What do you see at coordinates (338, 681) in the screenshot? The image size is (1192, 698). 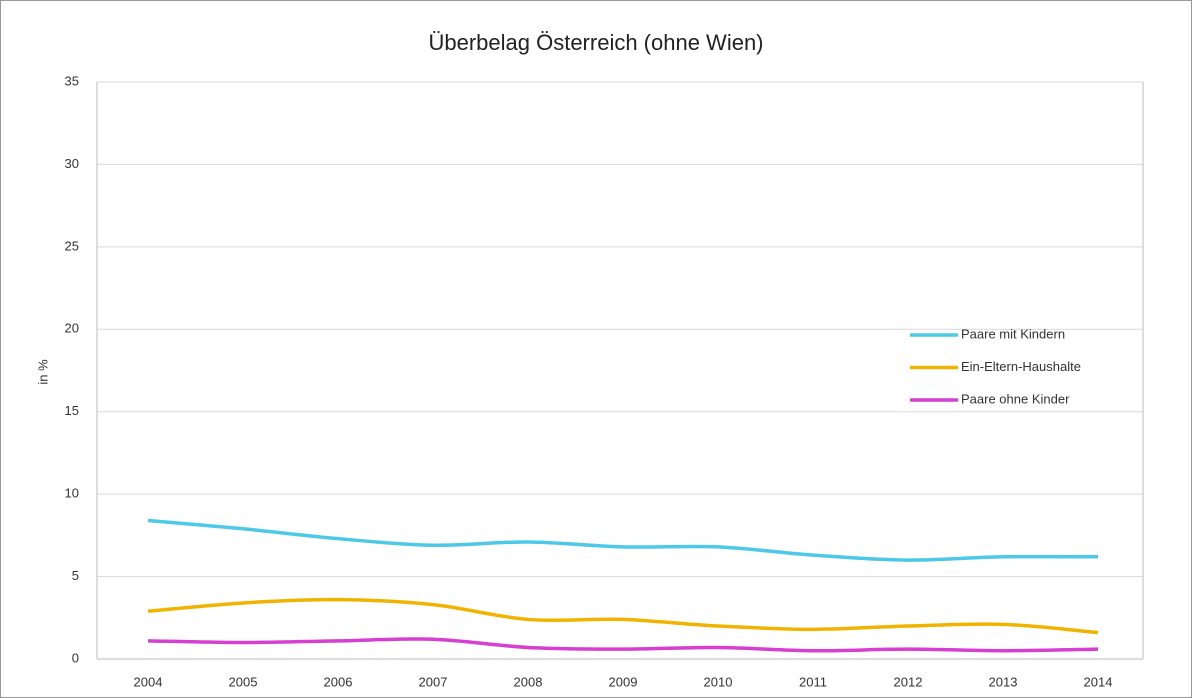 I see `x-tick-label: 2006` at bounding box center [338, 681].